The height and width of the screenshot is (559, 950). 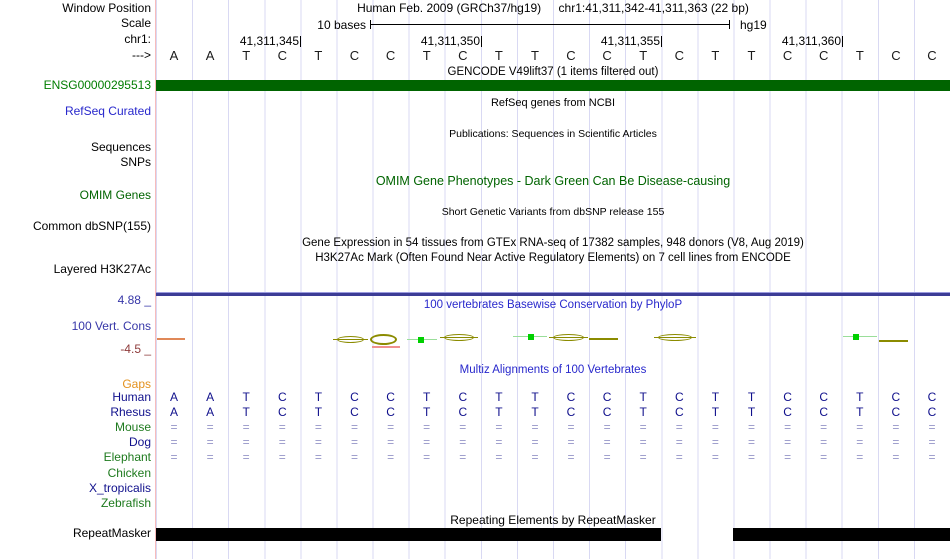 I want to click on left-label-zebrafish: Zebrafish, so click(x=125, y=503).